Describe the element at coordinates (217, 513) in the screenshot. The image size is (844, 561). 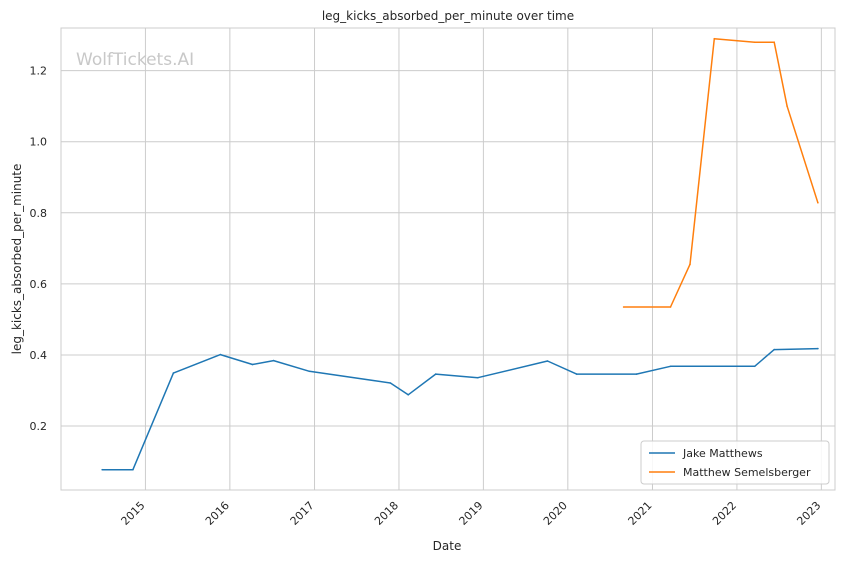
I see `x-tick-label: 2016` at that location.